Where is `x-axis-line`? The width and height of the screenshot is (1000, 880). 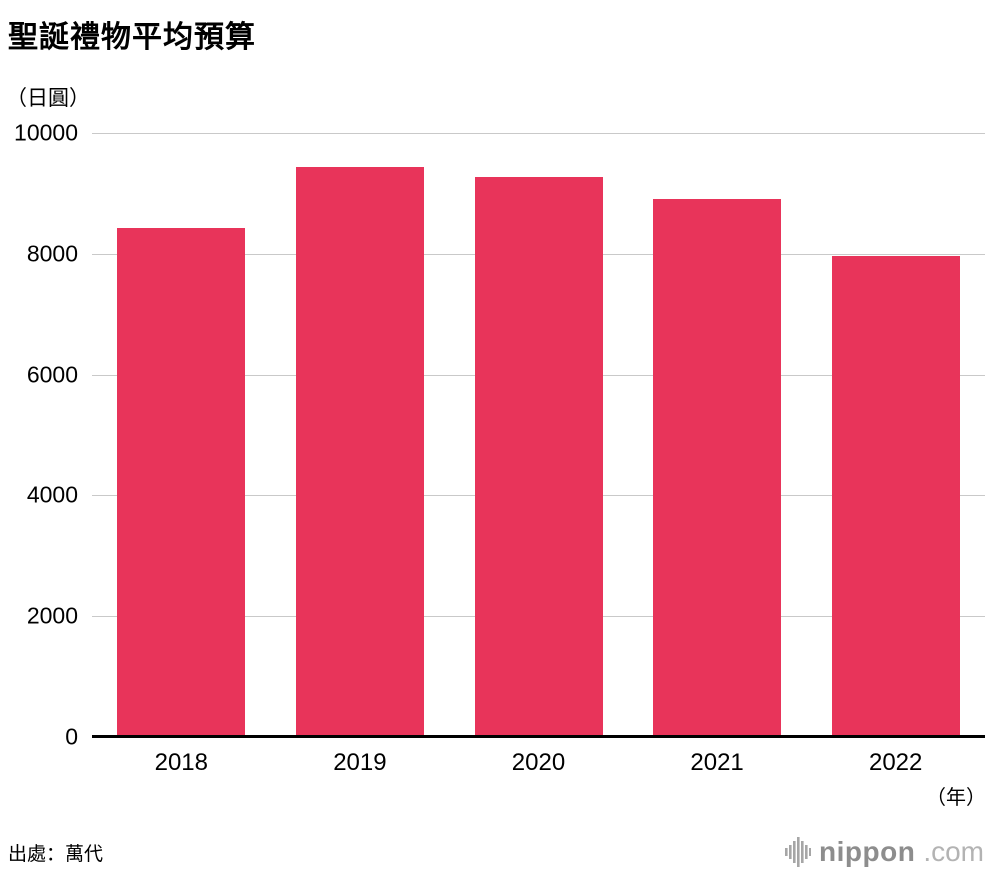 x-axis-line is located at coordinates (538, 736).